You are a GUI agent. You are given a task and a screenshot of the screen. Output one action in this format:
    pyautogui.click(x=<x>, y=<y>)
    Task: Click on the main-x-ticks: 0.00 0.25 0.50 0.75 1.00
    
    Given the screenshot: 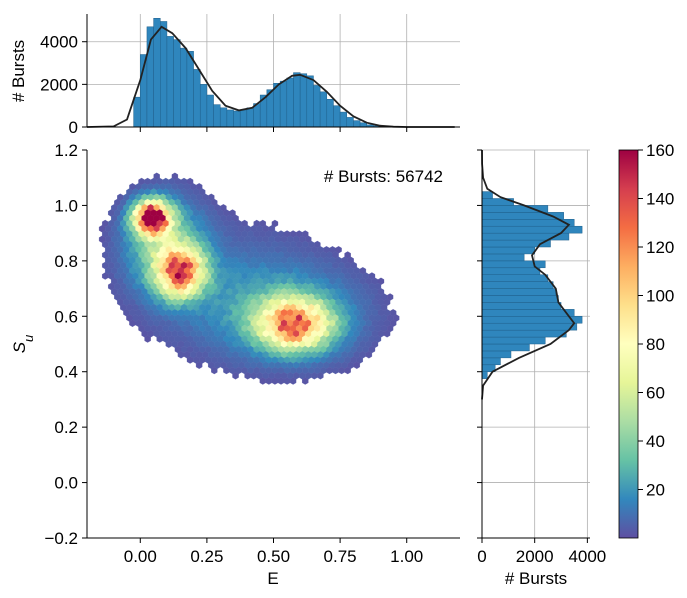 What is the action you would take?
    pyautogui.click(x=273, y=552)
    